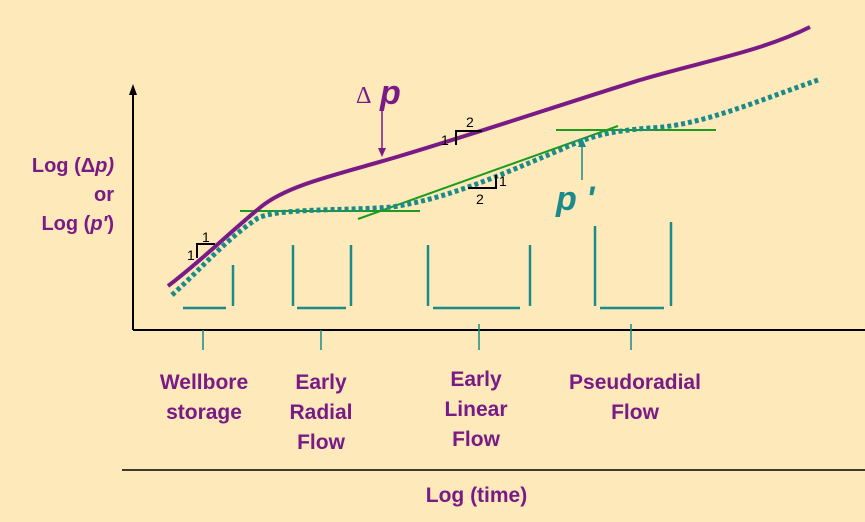 Image resolution: width=865 pixels, height=522 pixels. I want to click on y-axis-label-line2: or, so click(104, 195).